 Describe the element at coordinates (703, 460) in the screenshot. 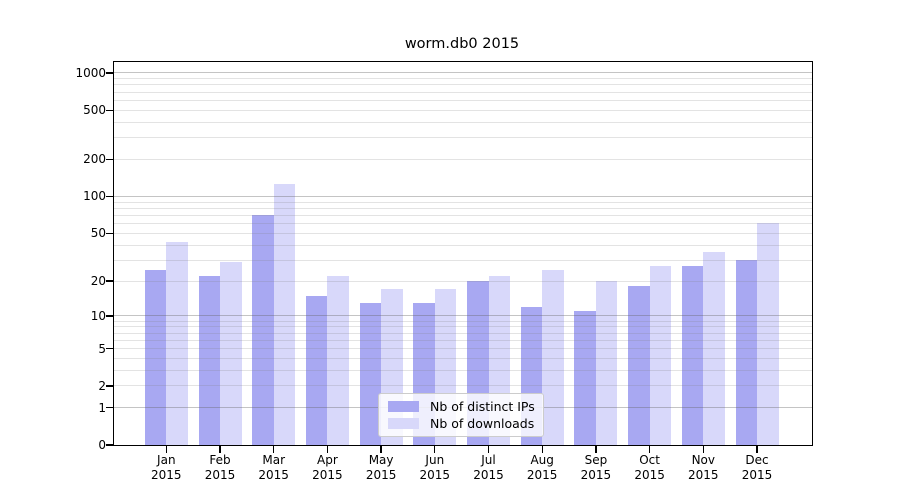

I see `x-label-line: Nov` at that location.